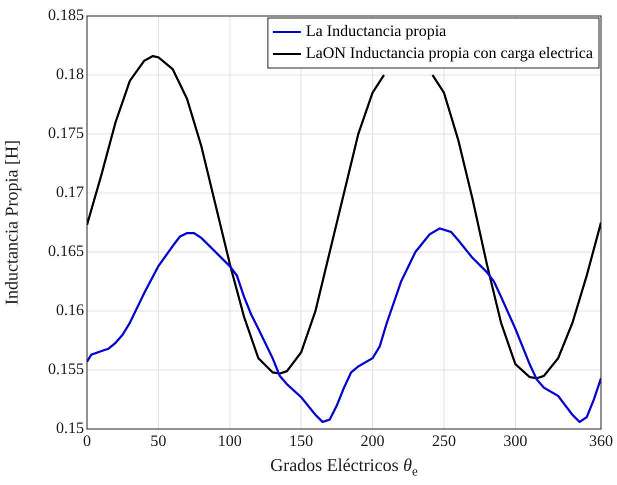  What do you see at coordinates (66, 133) in the screenshot?
I see `y-tick-label: 0.175` at bounding box center [66, 133].